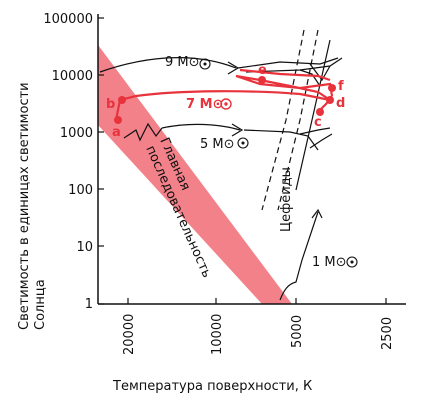 Image resolution: width=426 pixels, height=401 pixels. I want to click on y-tick-marks, so click(101, 161).